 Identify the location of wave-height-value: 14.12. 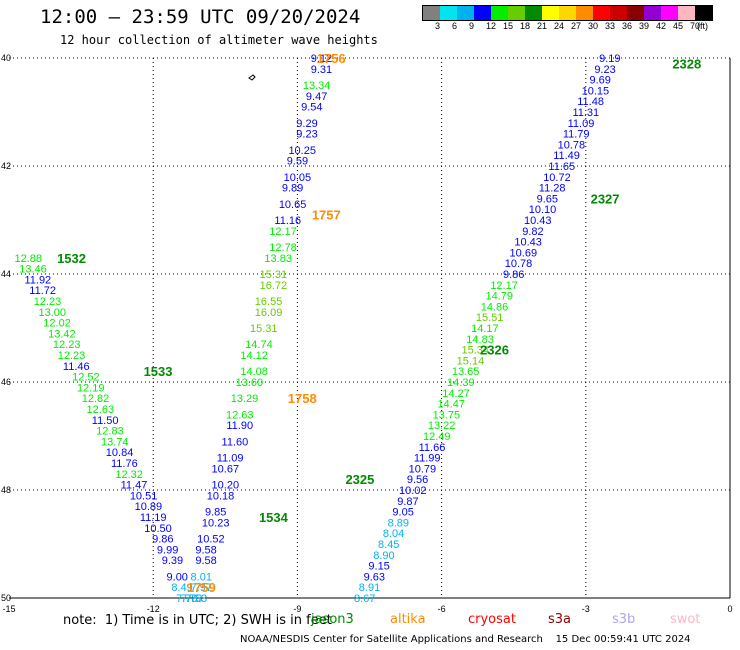
(254, 356).